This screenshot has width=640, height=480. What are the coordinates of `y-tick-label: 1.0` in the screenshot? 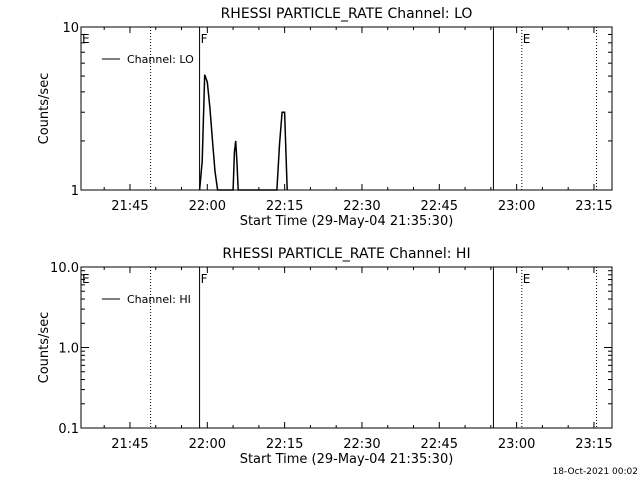 It's located at (68, 349).